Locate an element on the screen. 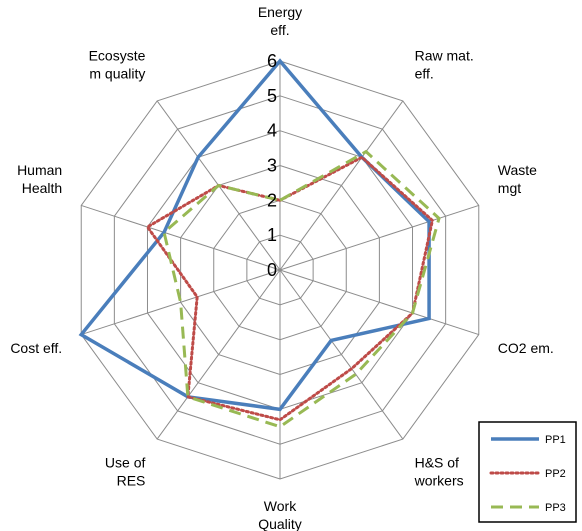  axis-label: Human Health is located at coordinates (39, 179).